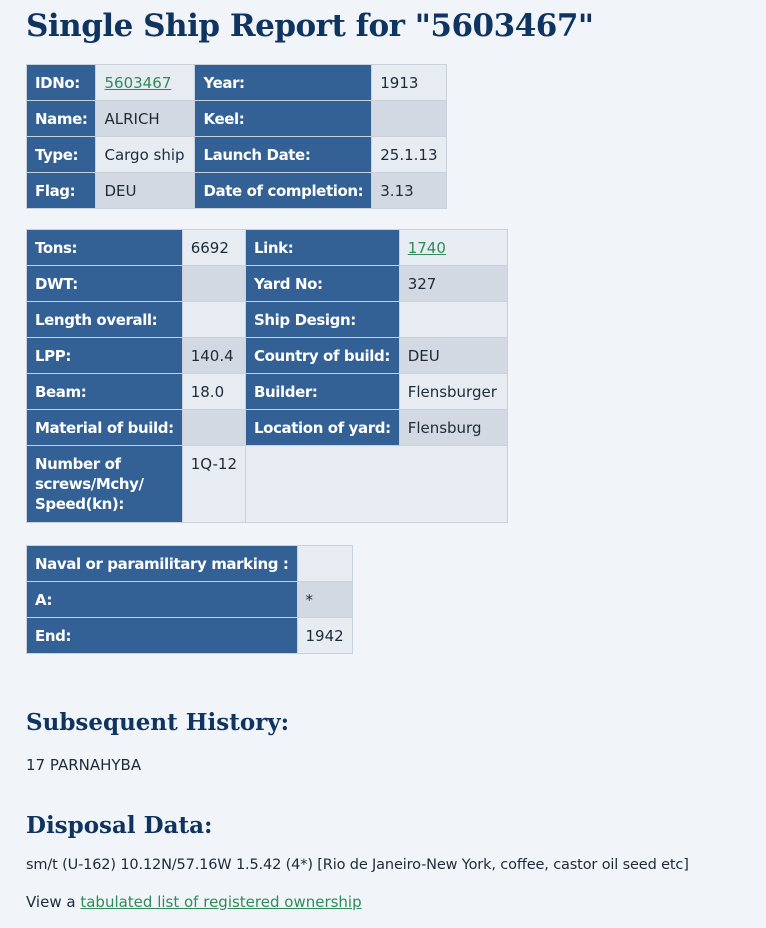 The image size is (766, 928). Describe the element at coordinates (453, 391) in the screenshot. I see `builder-value: Flensburger` at that location.